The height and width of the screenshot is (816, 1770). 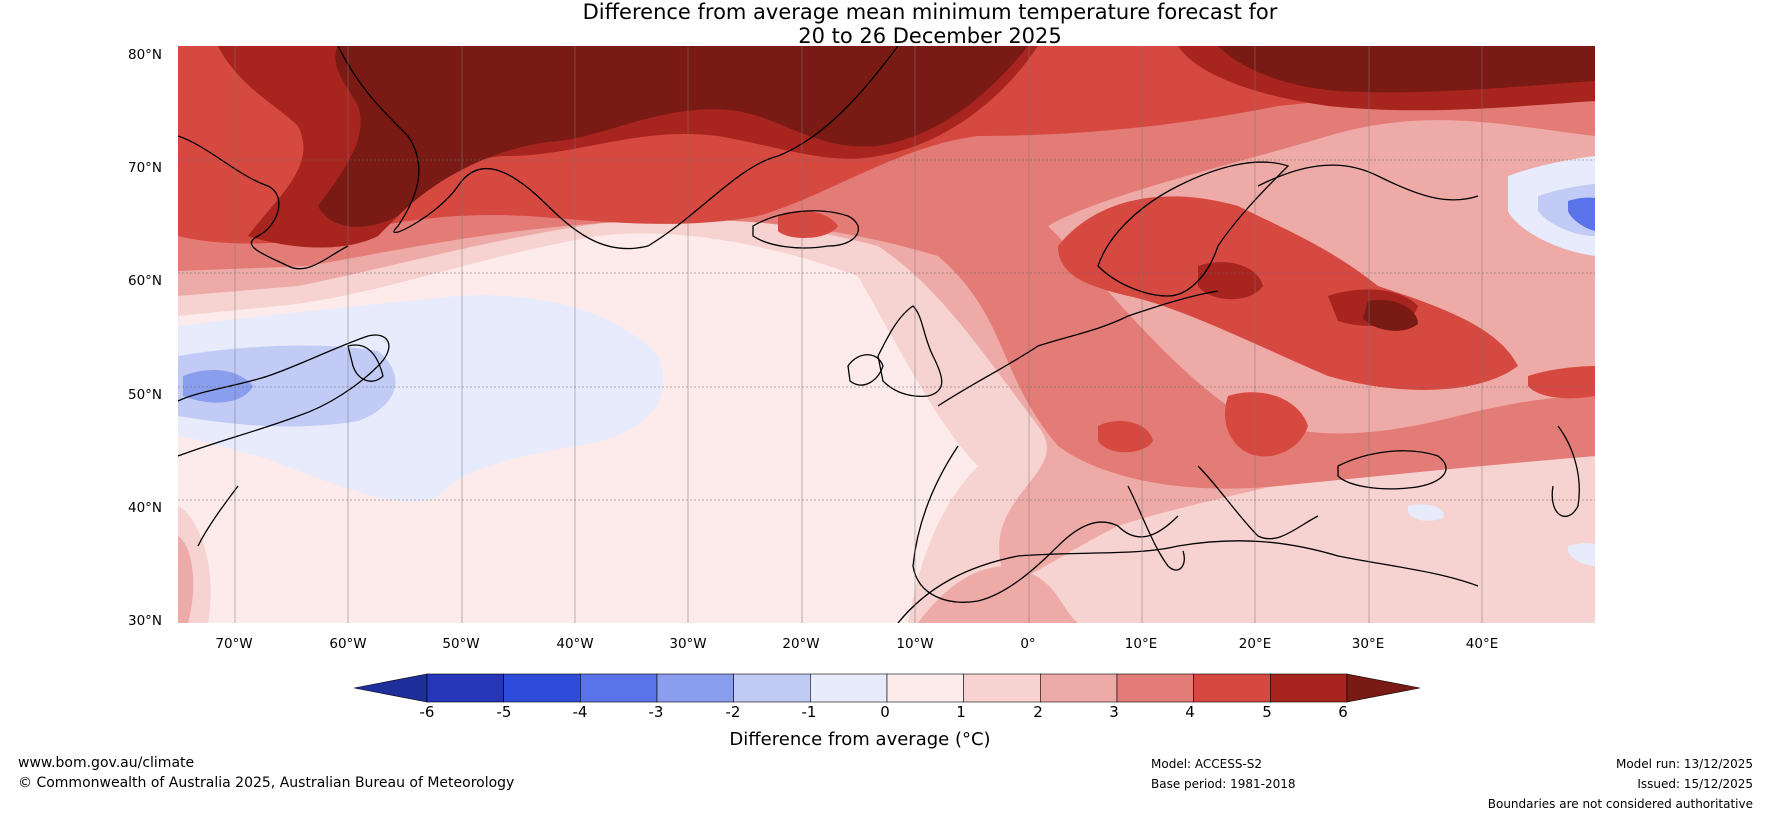 What do you see at coordinates (1267, 712) in the screenshot?
I see `colorbar-tick: 5` at bounding box center [1267, 712].